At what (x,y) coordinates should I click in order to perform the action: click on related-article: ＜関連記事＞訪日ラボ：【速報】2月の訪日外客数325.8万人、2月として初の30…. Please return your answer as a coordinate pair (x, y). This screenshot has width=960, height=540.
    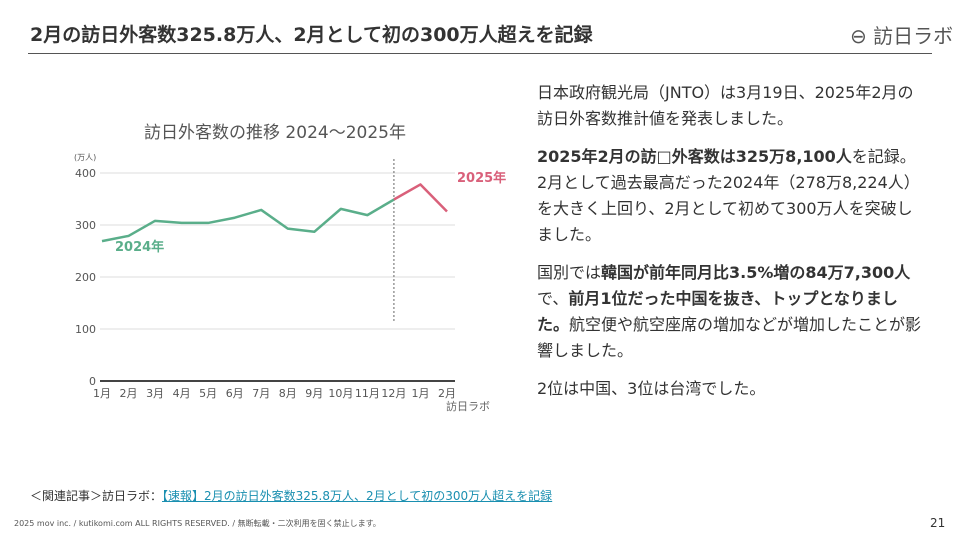
    Looking at the image, I should click on (291, 495).